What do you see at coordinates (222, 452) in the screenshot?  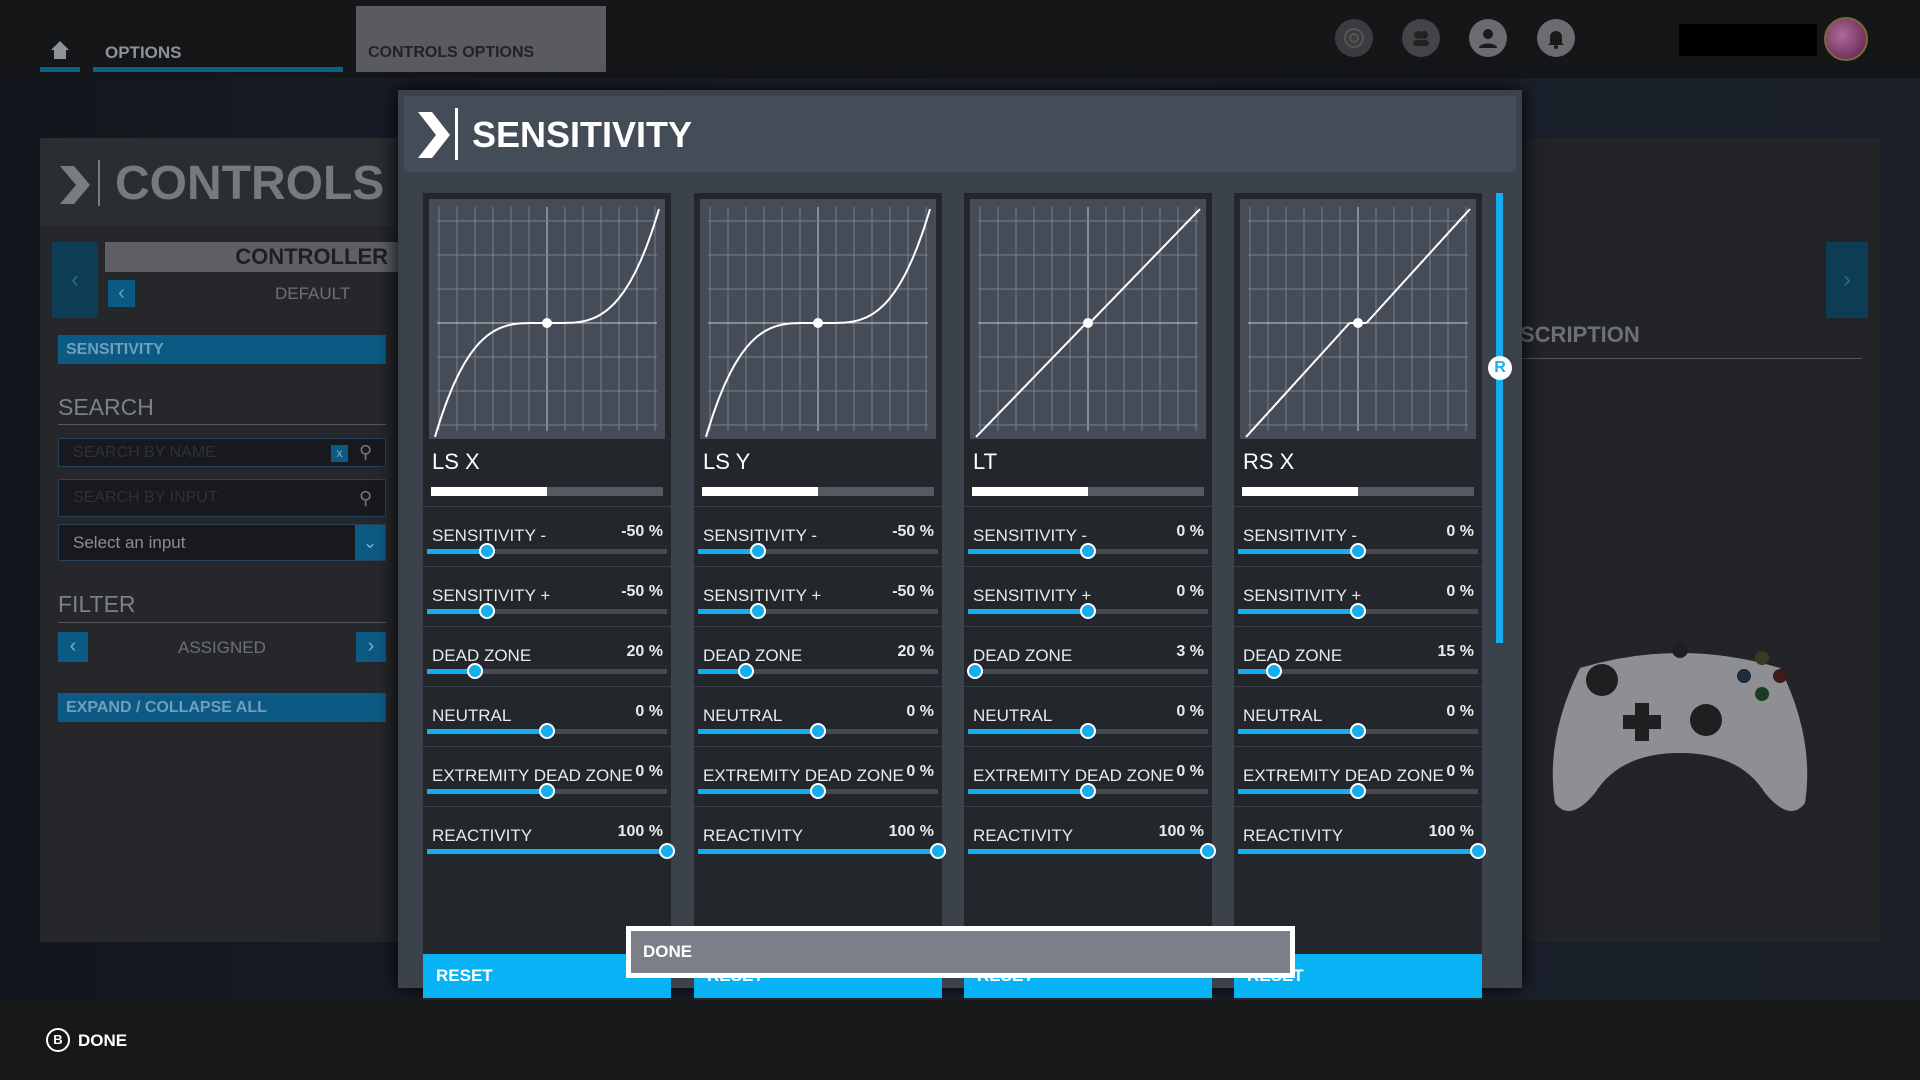 I see `search-by-name-input: SEARCH BY NAME x ⚲` at bounding box center [222, 452].